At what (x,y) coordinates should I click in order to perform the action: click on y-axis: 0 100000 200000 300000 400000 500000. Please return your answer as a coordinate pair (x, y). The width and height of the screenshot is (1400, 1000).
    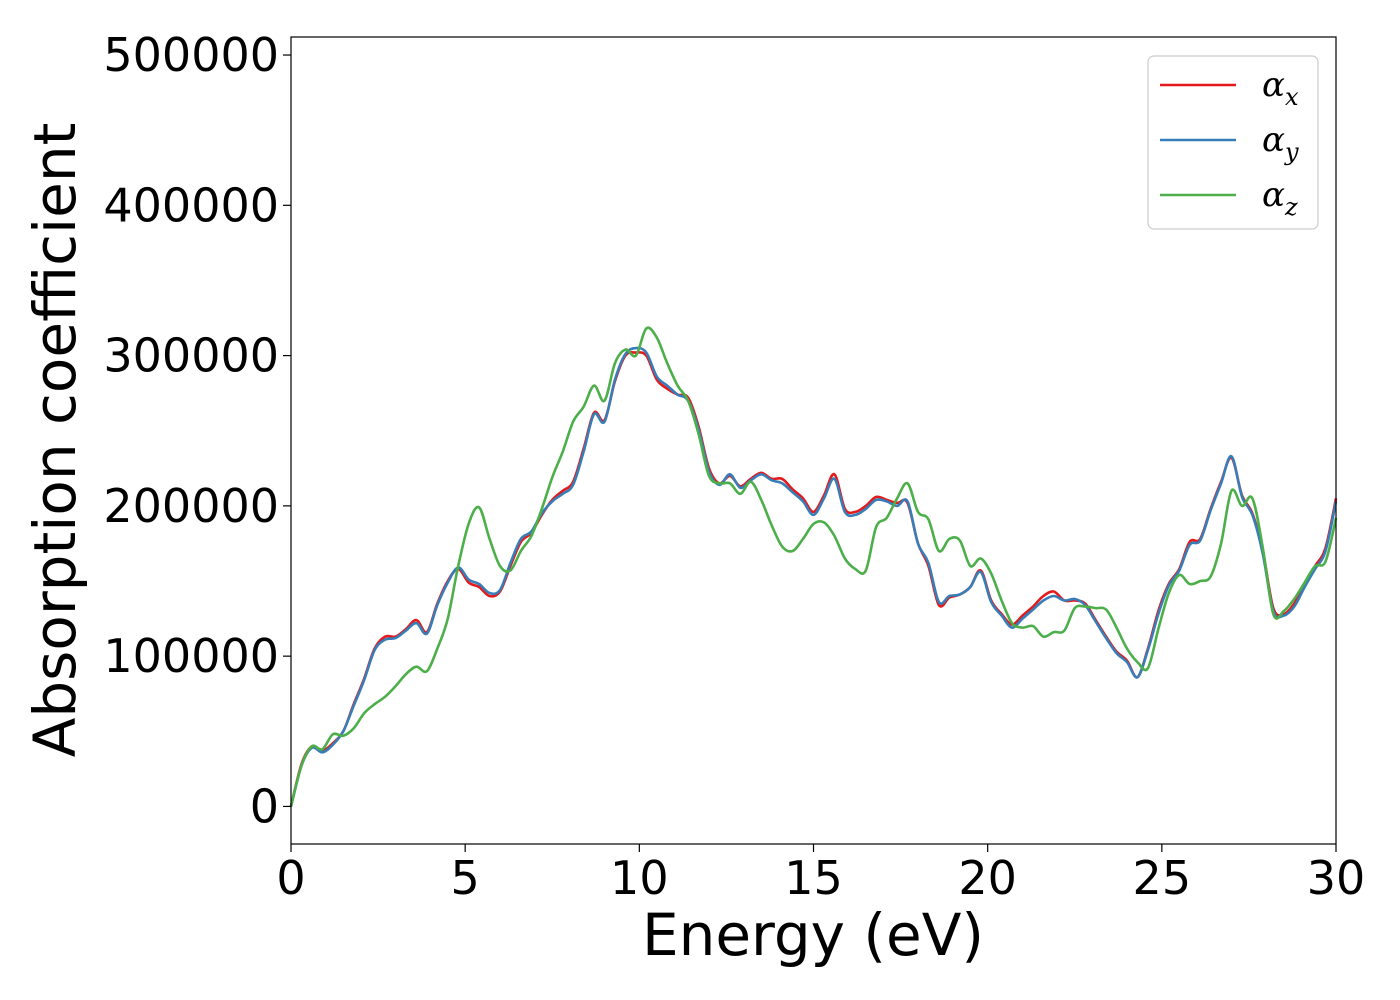
    Looking at the image, I should click on (197, 430).